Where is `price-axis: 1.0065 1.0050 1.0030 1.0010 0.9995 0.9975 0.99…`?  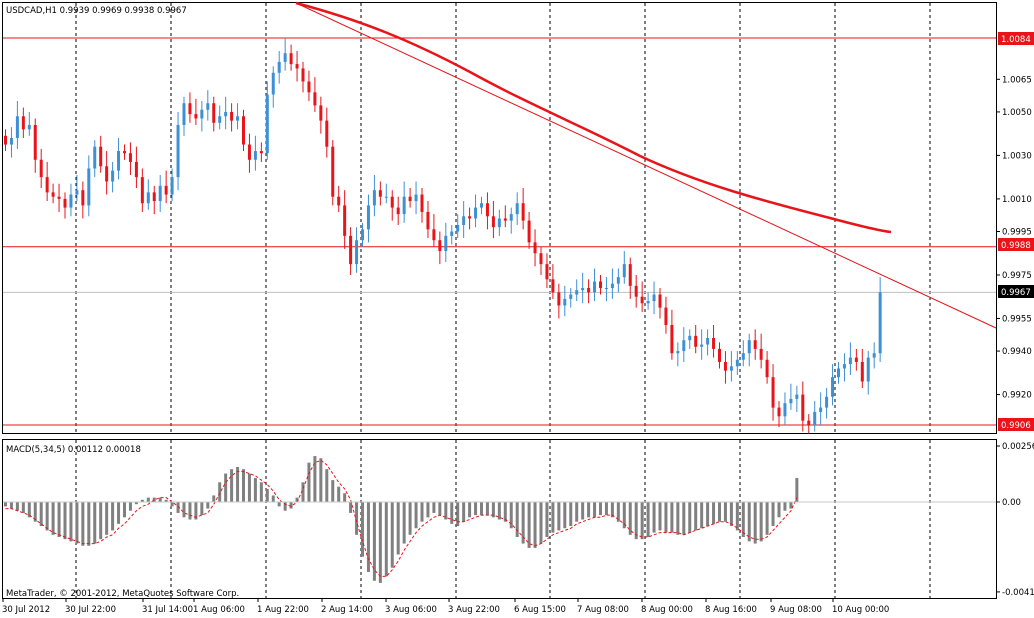
price-axis: 1.0065 1.0050 1.0030 1.0010 0.9995 0.9975 0.99… is located at coordinates (1014, 238).